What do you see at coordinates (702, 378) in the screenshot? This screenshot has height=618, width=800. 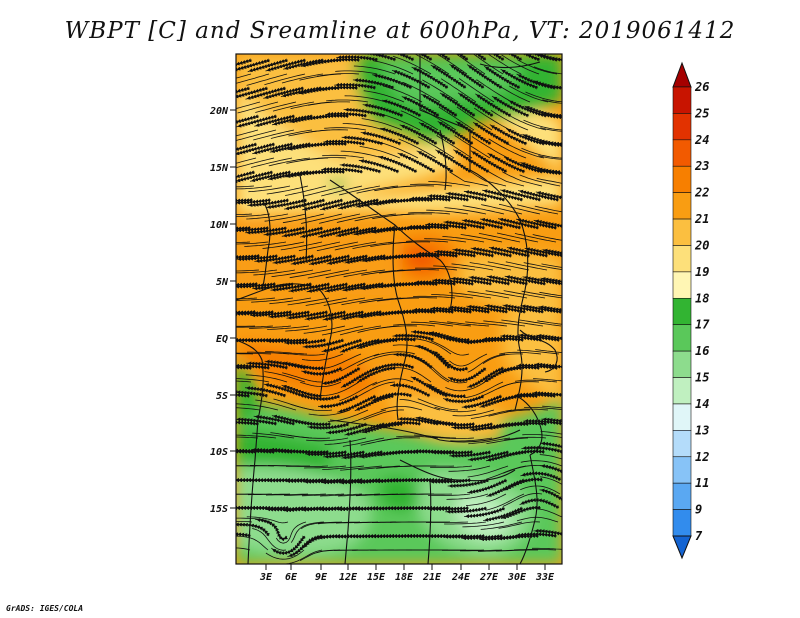 I see `colorbar-label: 15` at bounding box center [702, 378].